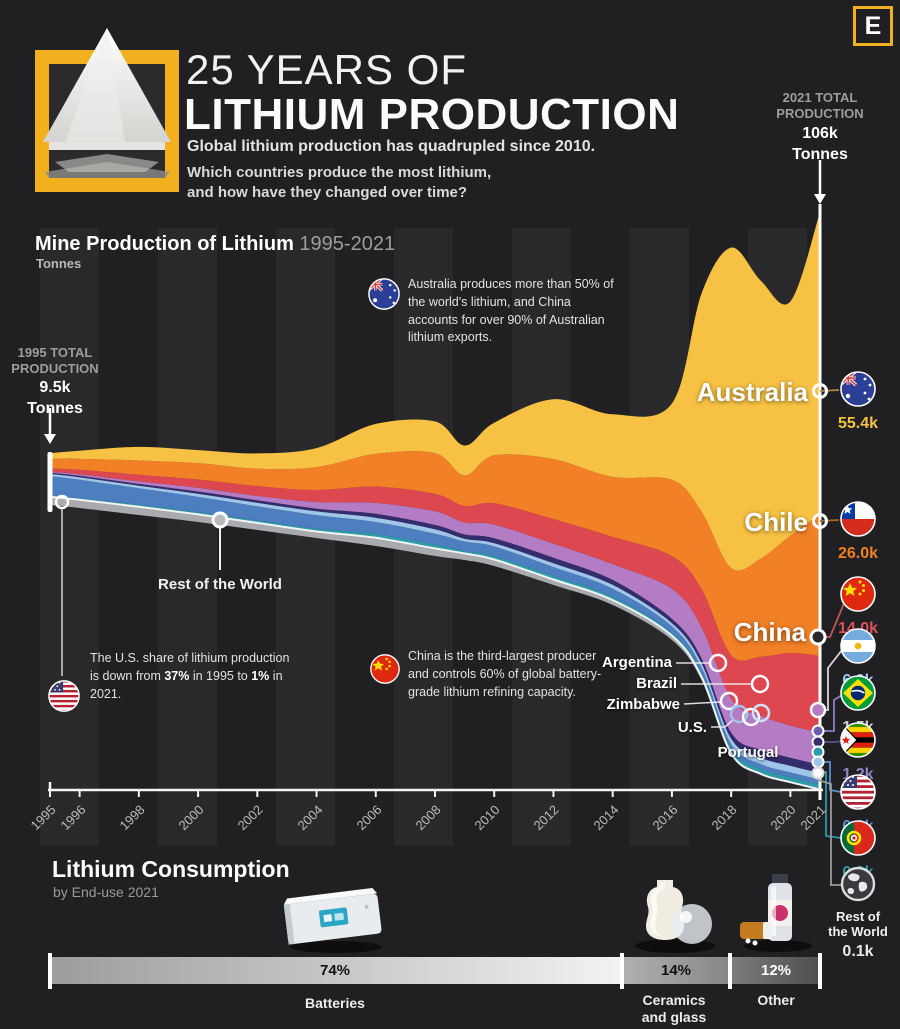 The image size is (900, 1029). Describe the element at coordinates (186, 684) in the screenshot. I see `us-note-part3: in 2021.` at that location.